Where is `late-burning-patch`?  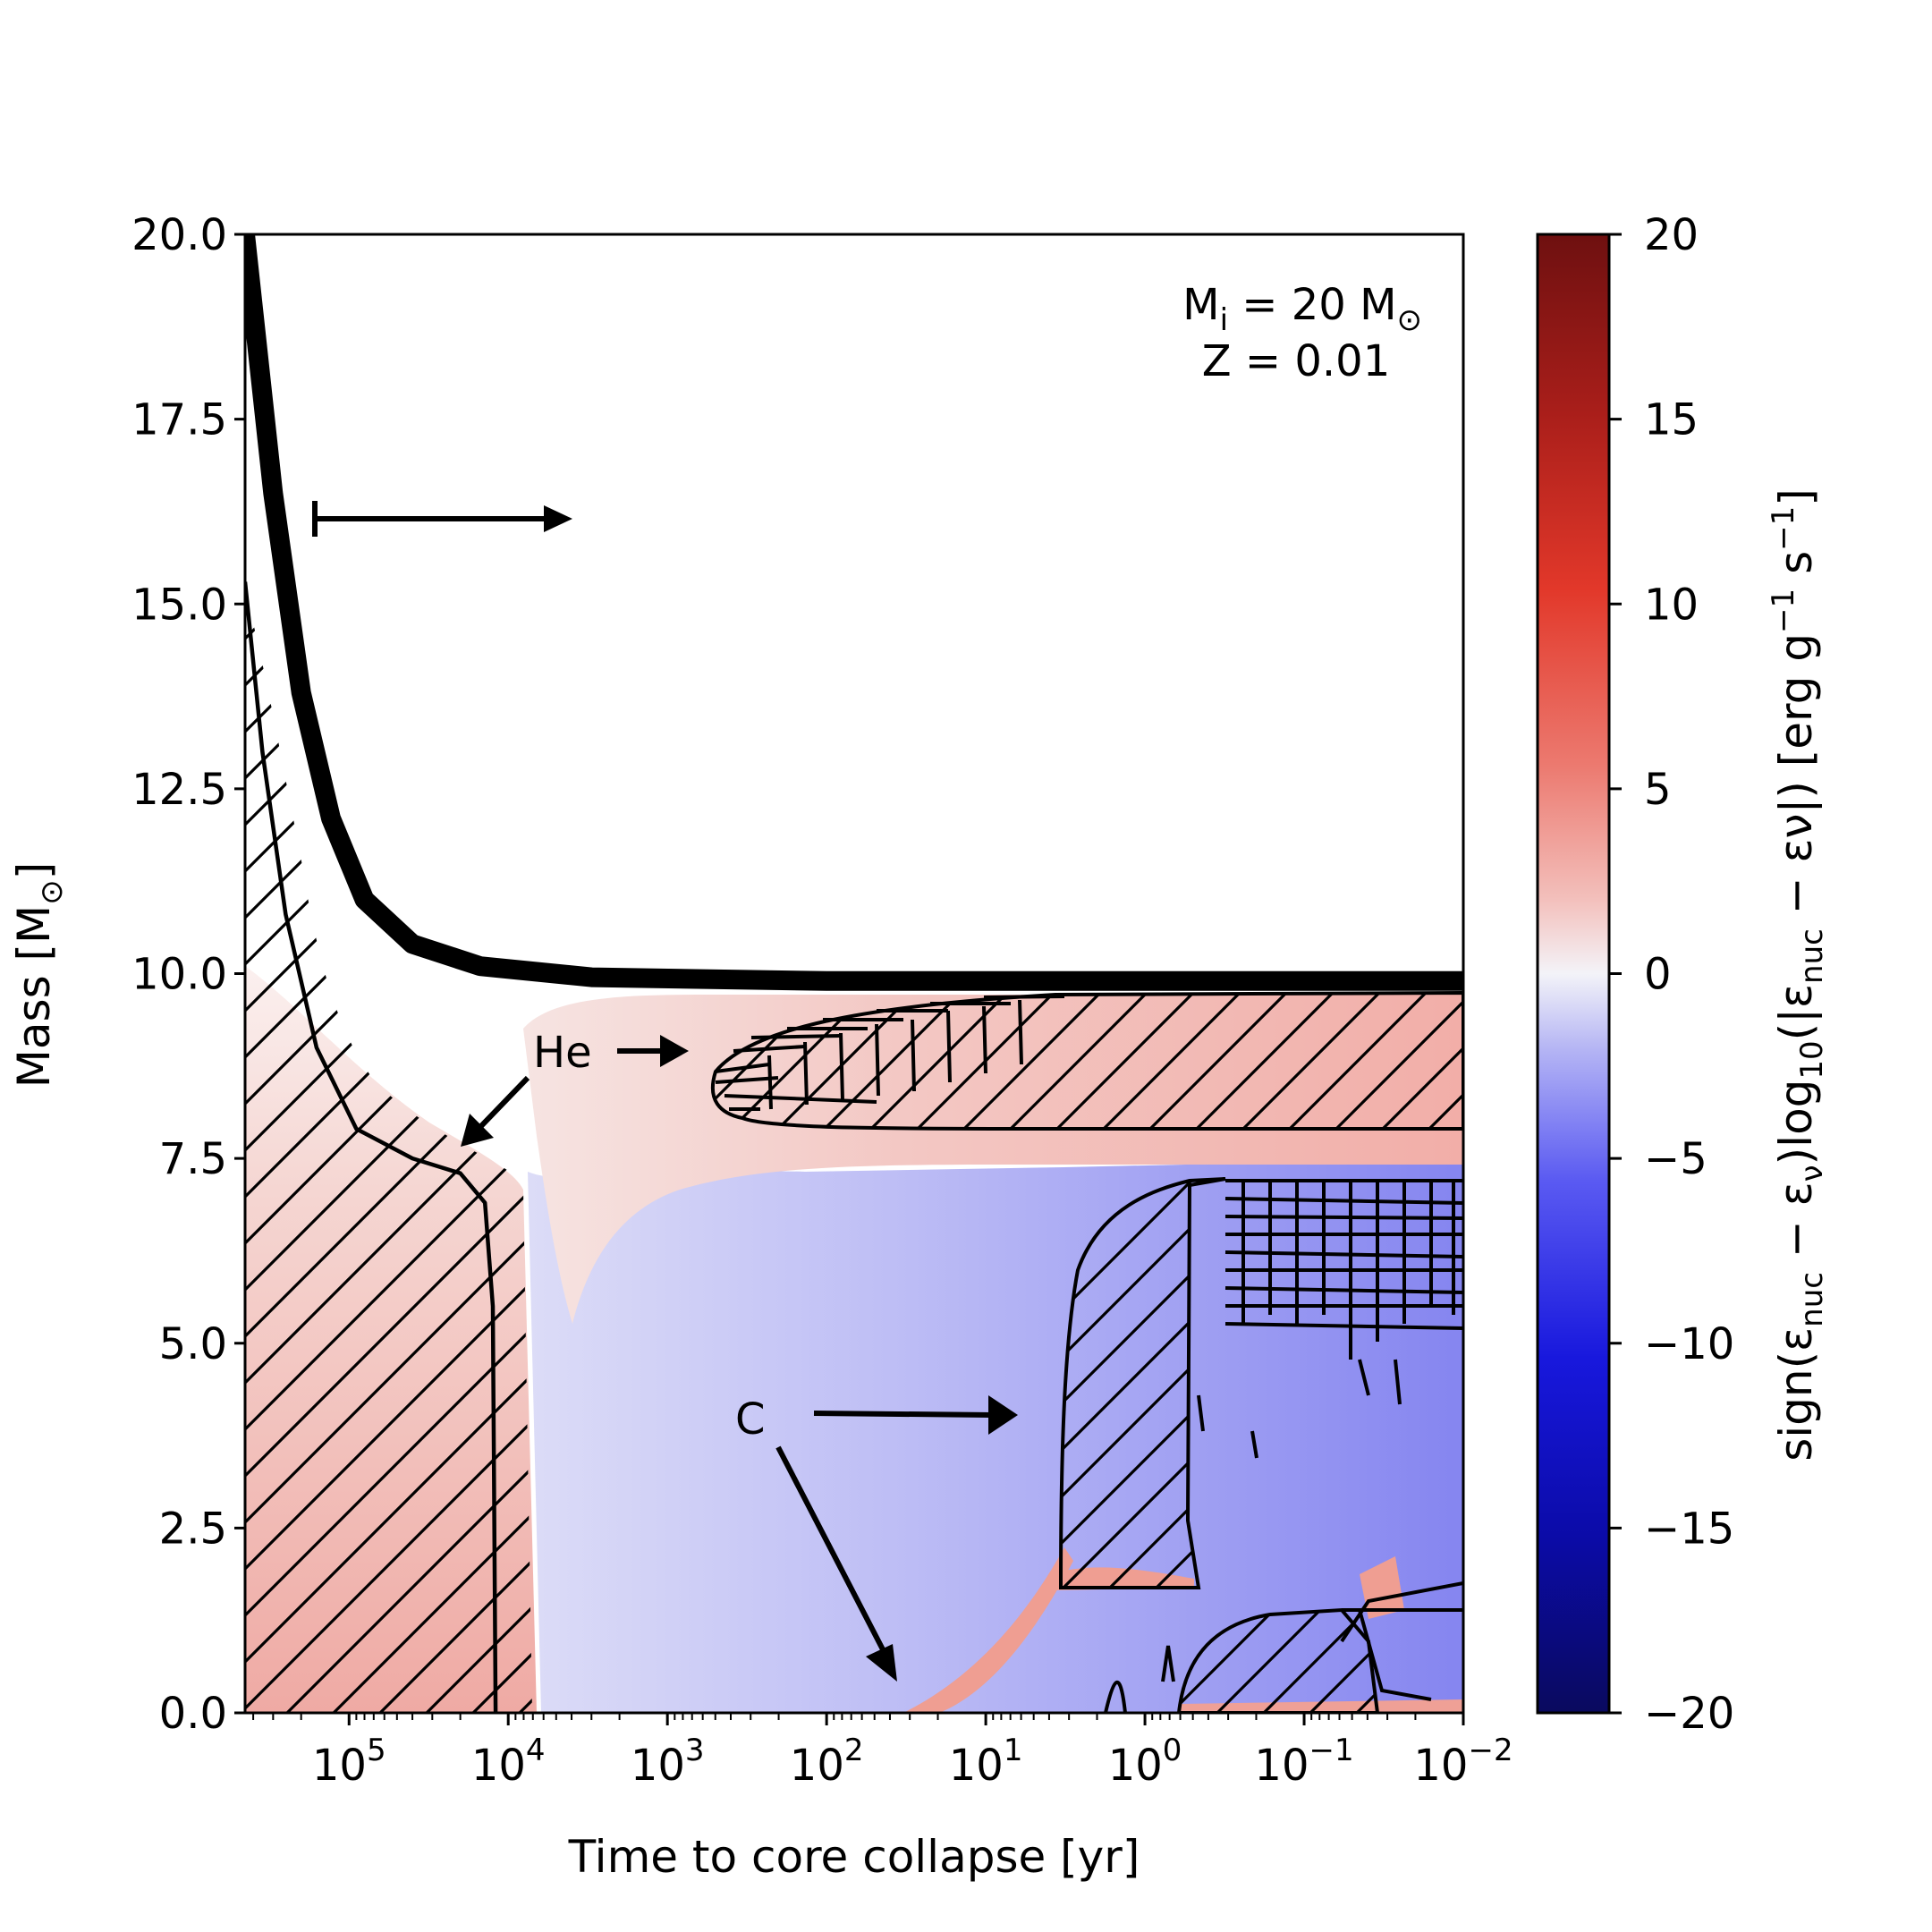 late-burning-patch is located at coordinates (1382, 1587).